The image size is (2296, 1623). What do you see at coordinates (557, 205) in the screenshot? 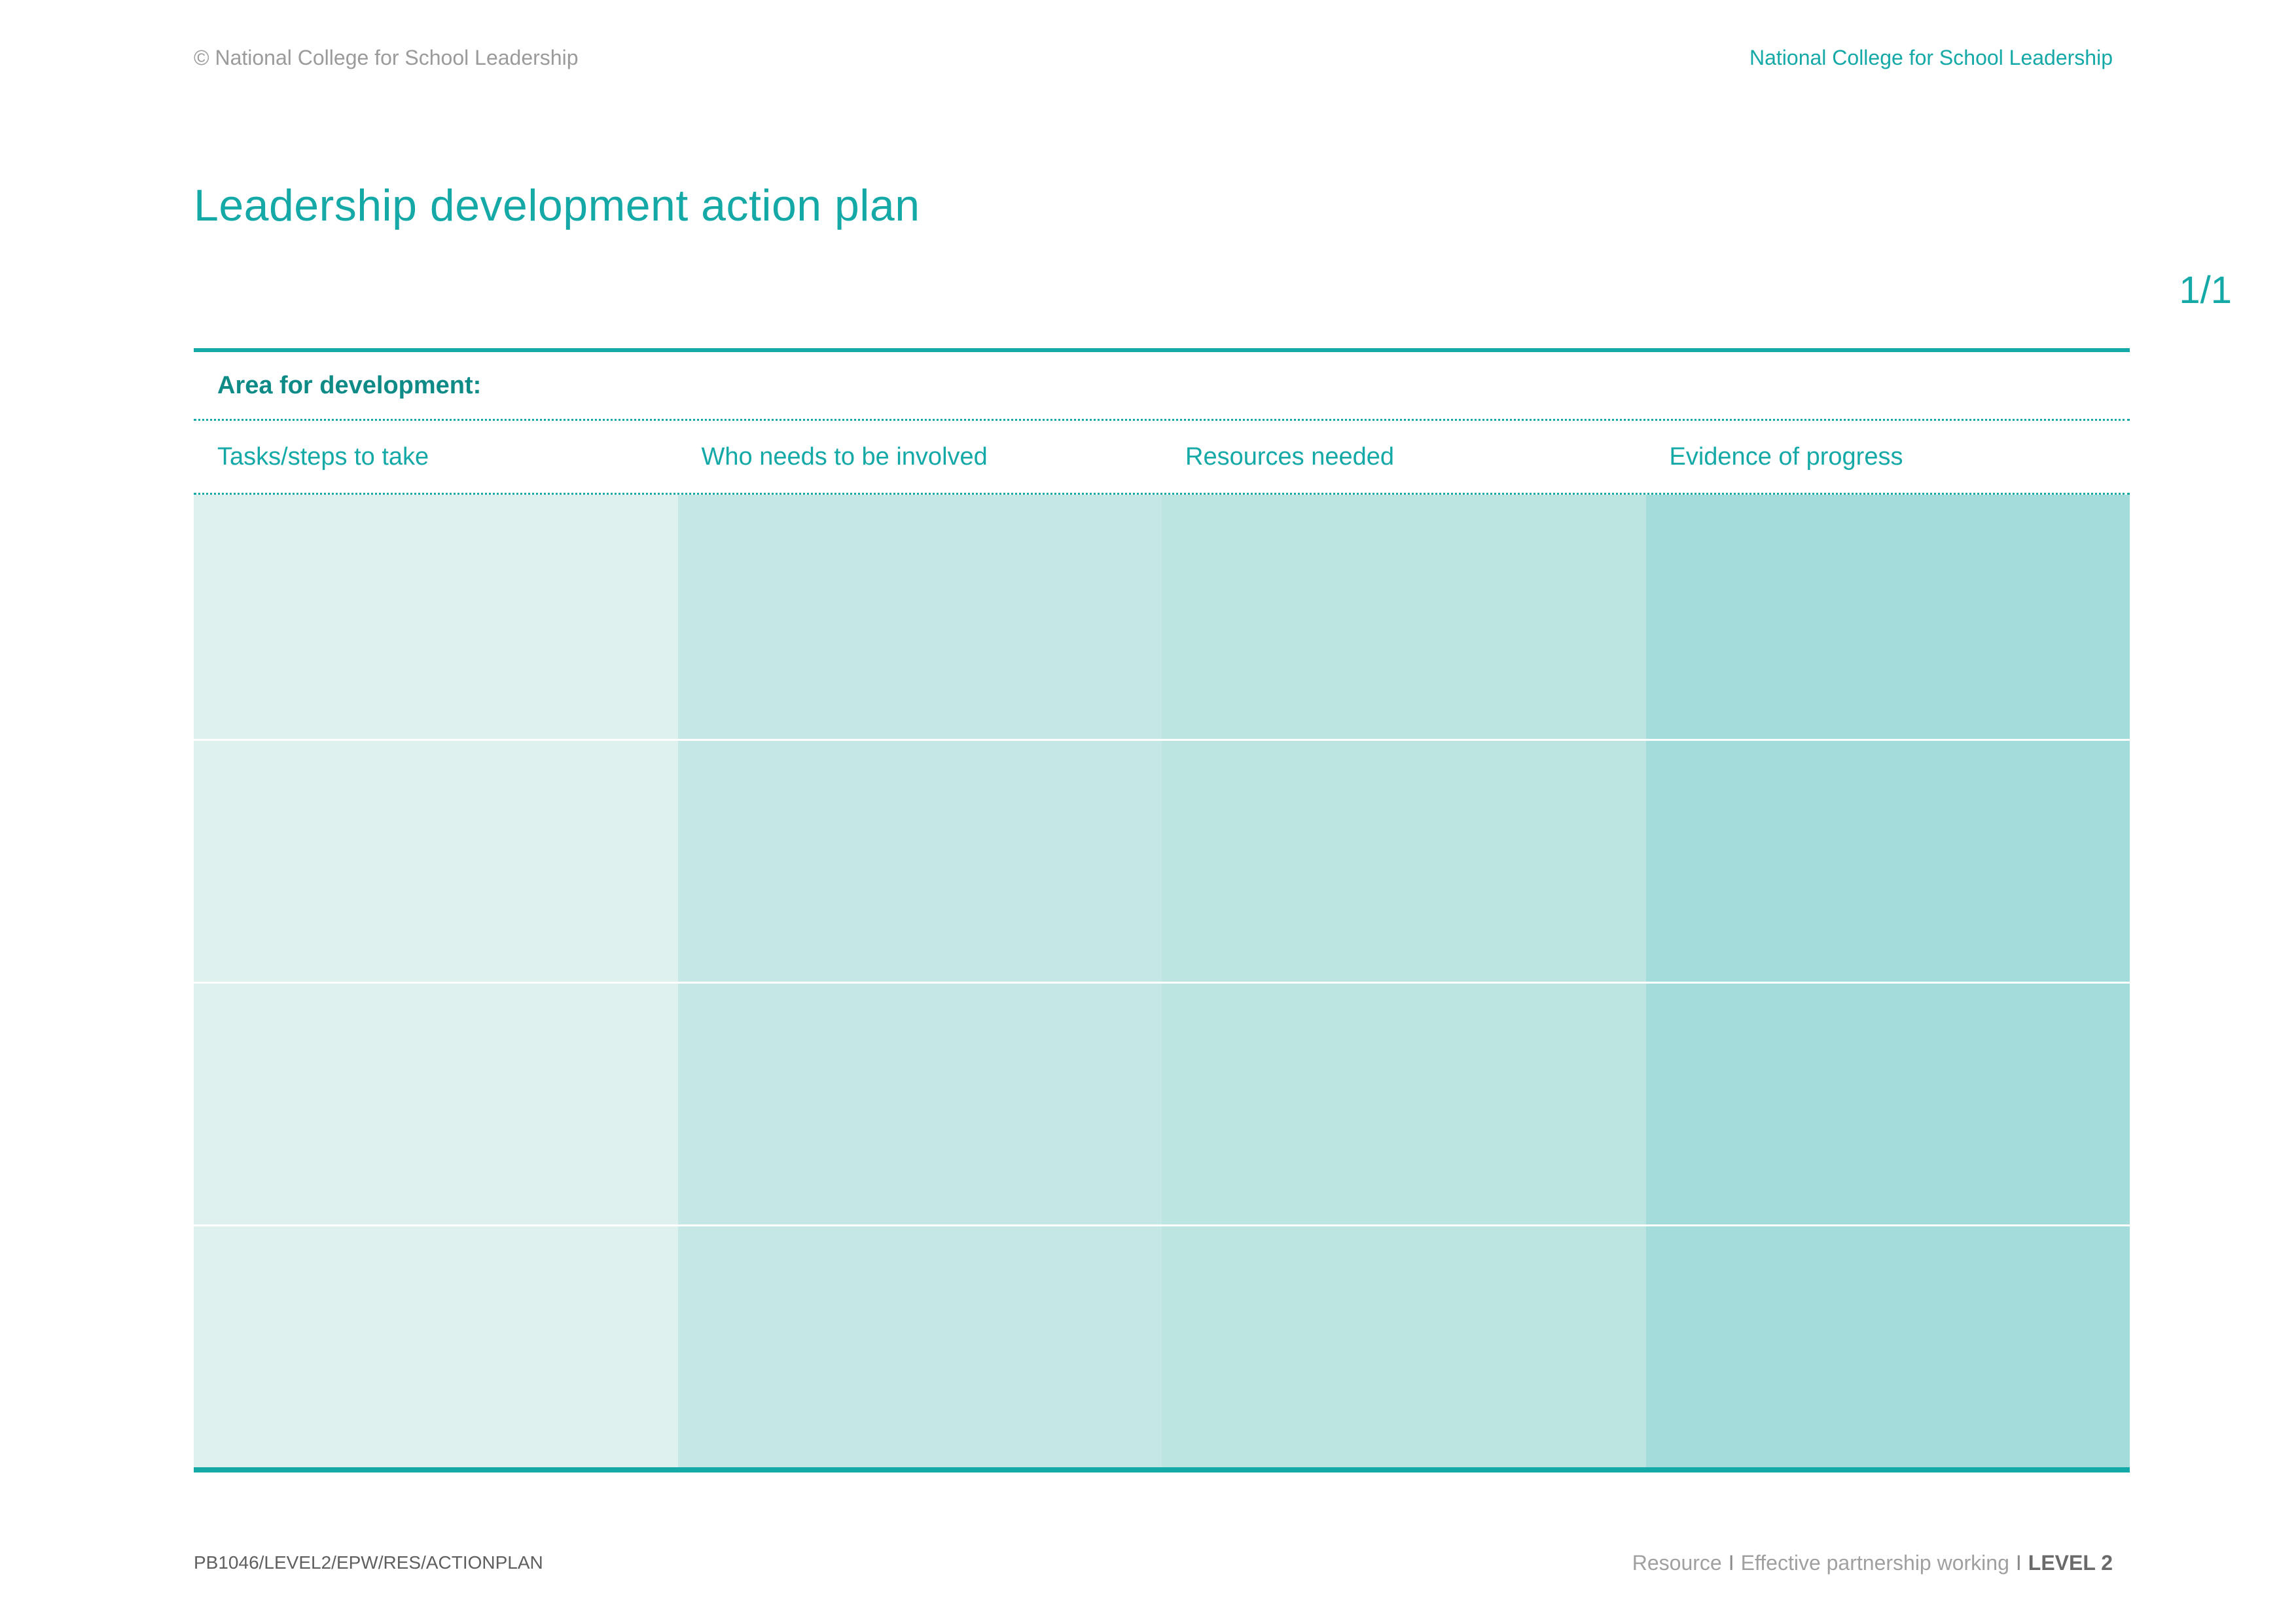
I see `page-title: Leadership development action plan` at bounding box center [557, 205].